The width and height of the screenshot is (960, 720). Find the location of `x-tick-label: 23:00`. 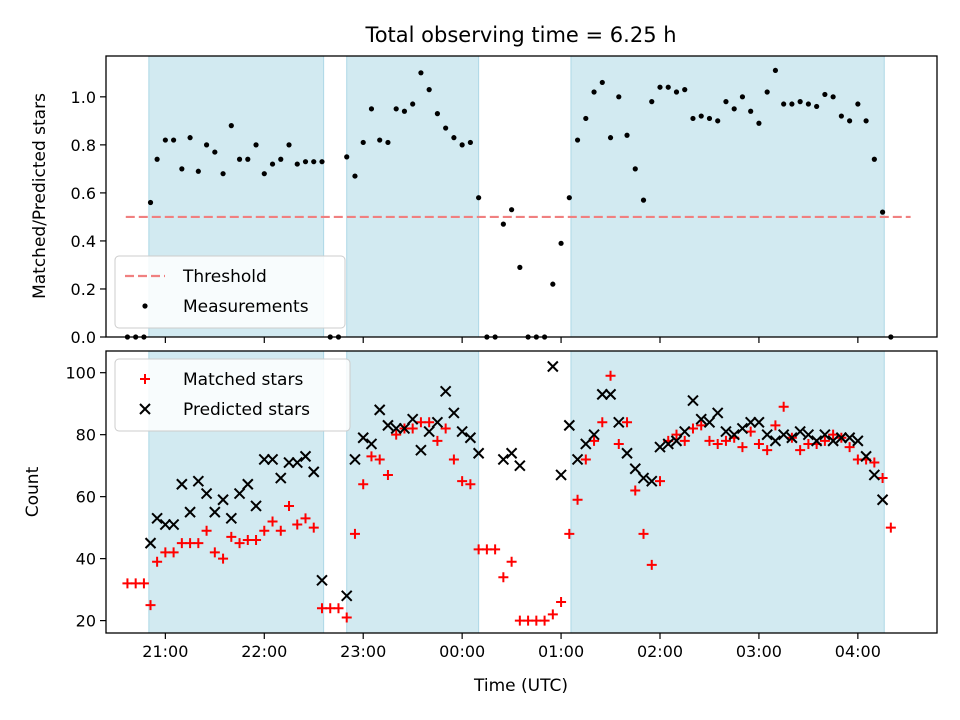

x-tick-label: 23:00 is located at coordinates (363, 651).